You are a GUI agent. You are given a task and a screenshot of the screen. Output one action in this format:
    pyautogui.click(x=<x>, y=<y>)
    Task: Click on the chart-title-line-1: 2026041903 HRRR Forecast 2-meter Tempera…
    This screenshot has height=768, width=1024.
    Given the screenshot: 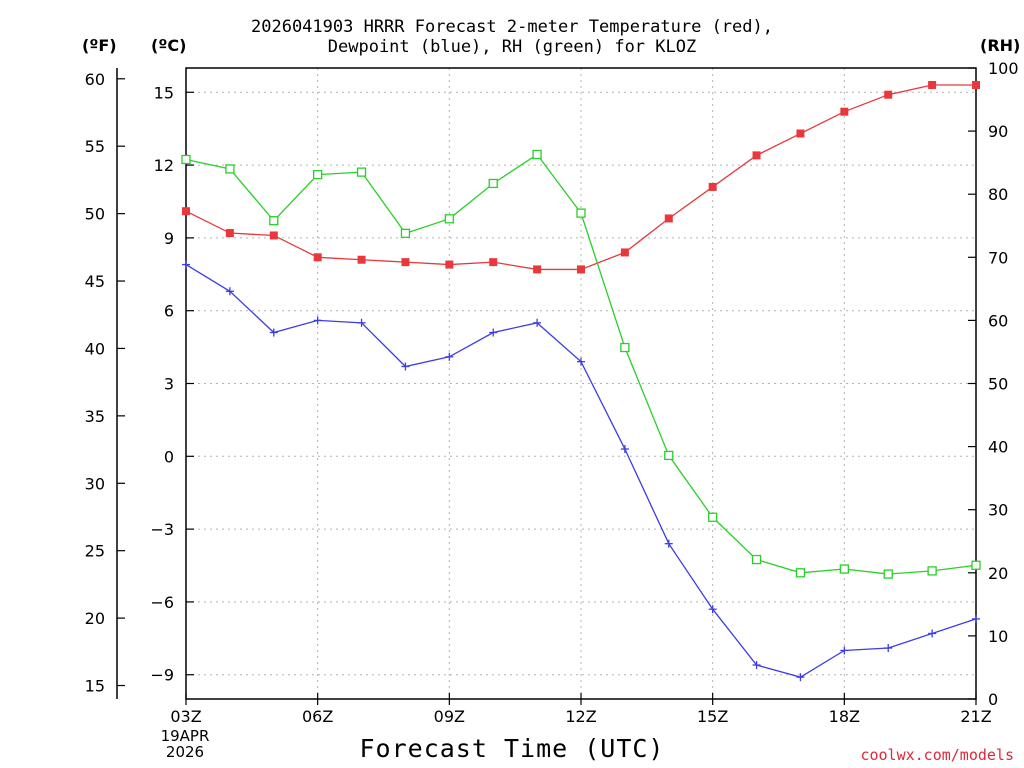 What is the action you would take?
    pyautogui.click(x=512, y=27)
    